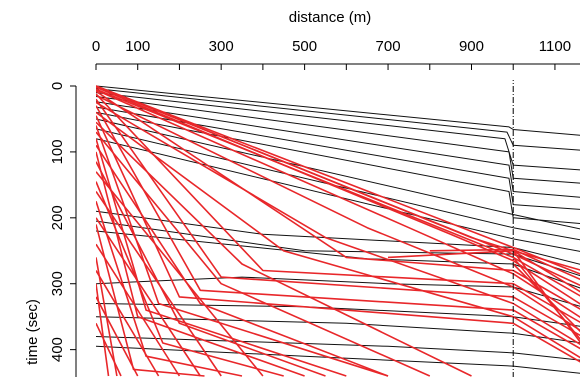 The height and width of the screenshot is (377, 580). What do you see at coordinates (304, 46) in the screenshot?
I see `x-tick-label: 500` at bounding box center [304, 46].